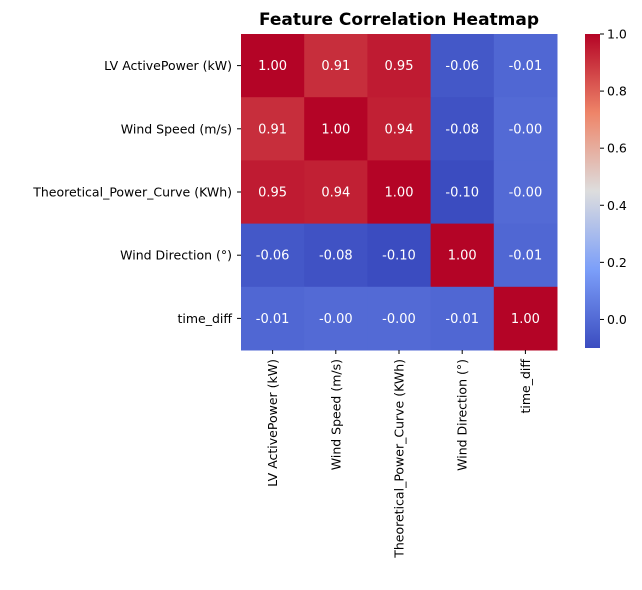  I want to click on row-tick-label: Wind Direction (°), so click(176, 255).